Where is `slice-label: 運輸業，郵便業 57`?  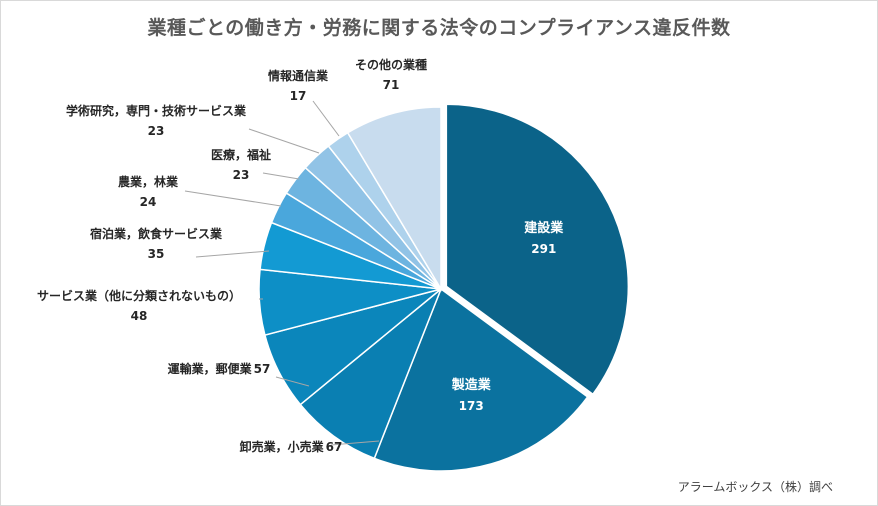 slice-label: 運輸業，郵便業 57 is located at coordinates (219, 368).